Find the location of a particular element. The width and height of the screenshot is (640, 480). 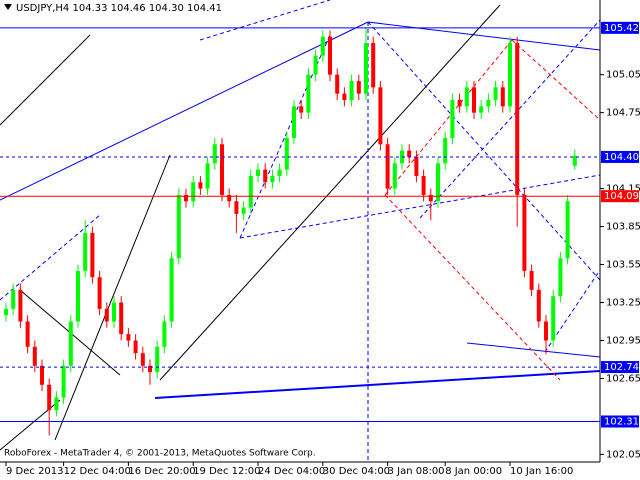

x-tick-label: 12 Dec 04:00 is located at coordinates (97, 471).